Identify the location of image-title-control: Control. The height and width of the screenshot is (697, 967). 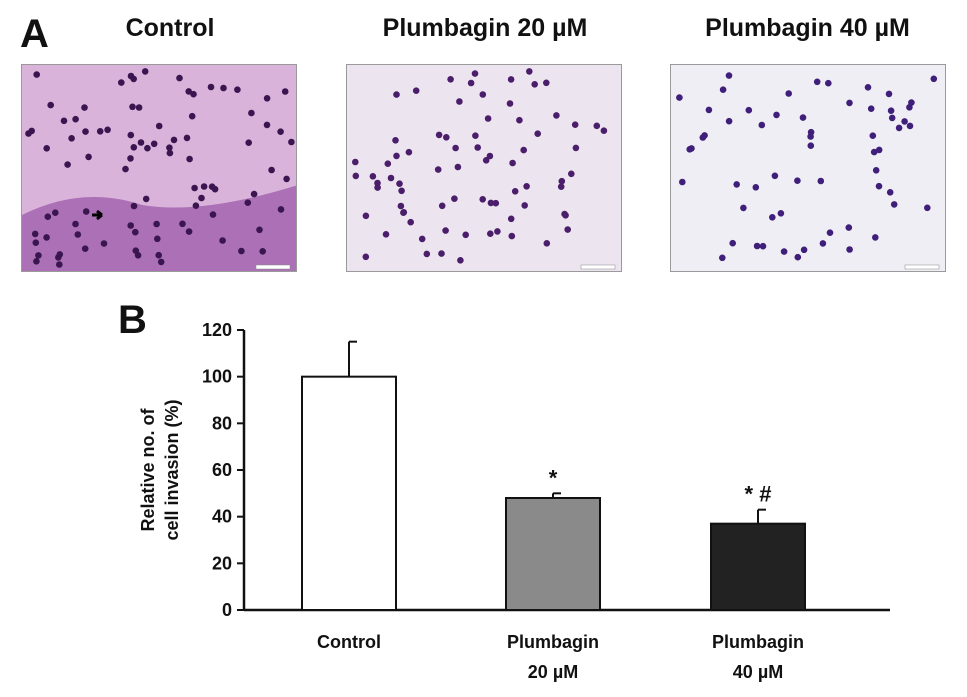
(170, 28).